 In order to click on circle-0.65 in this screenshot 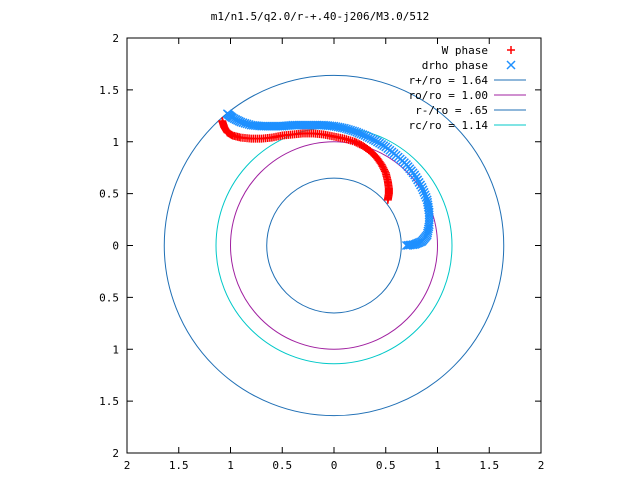, I will do `click(334, 245)`.